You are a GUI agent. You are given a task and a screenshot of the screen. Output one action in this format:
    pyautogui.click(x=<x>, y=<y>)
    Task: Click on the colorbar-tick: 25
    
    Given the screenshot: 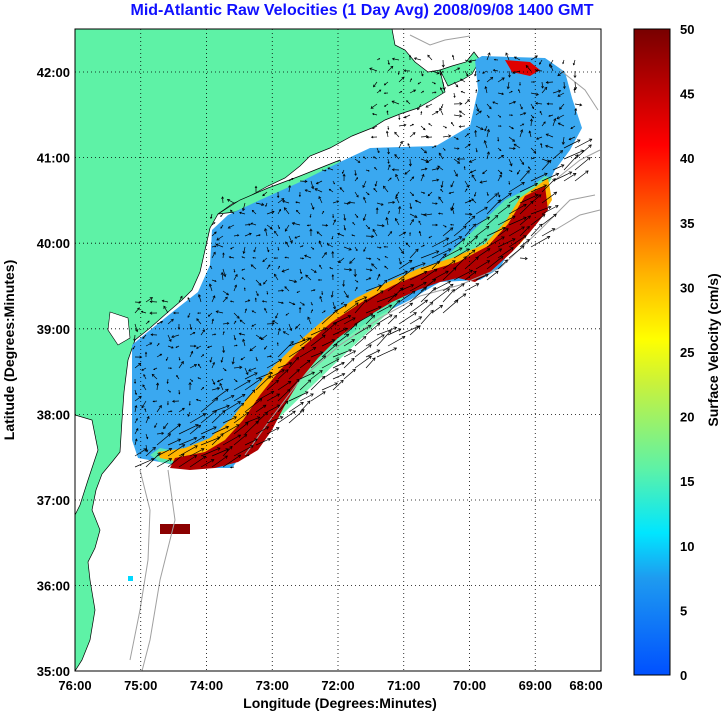 What is the action you would take?
    pyautogui.click(x=687, y=352)
    